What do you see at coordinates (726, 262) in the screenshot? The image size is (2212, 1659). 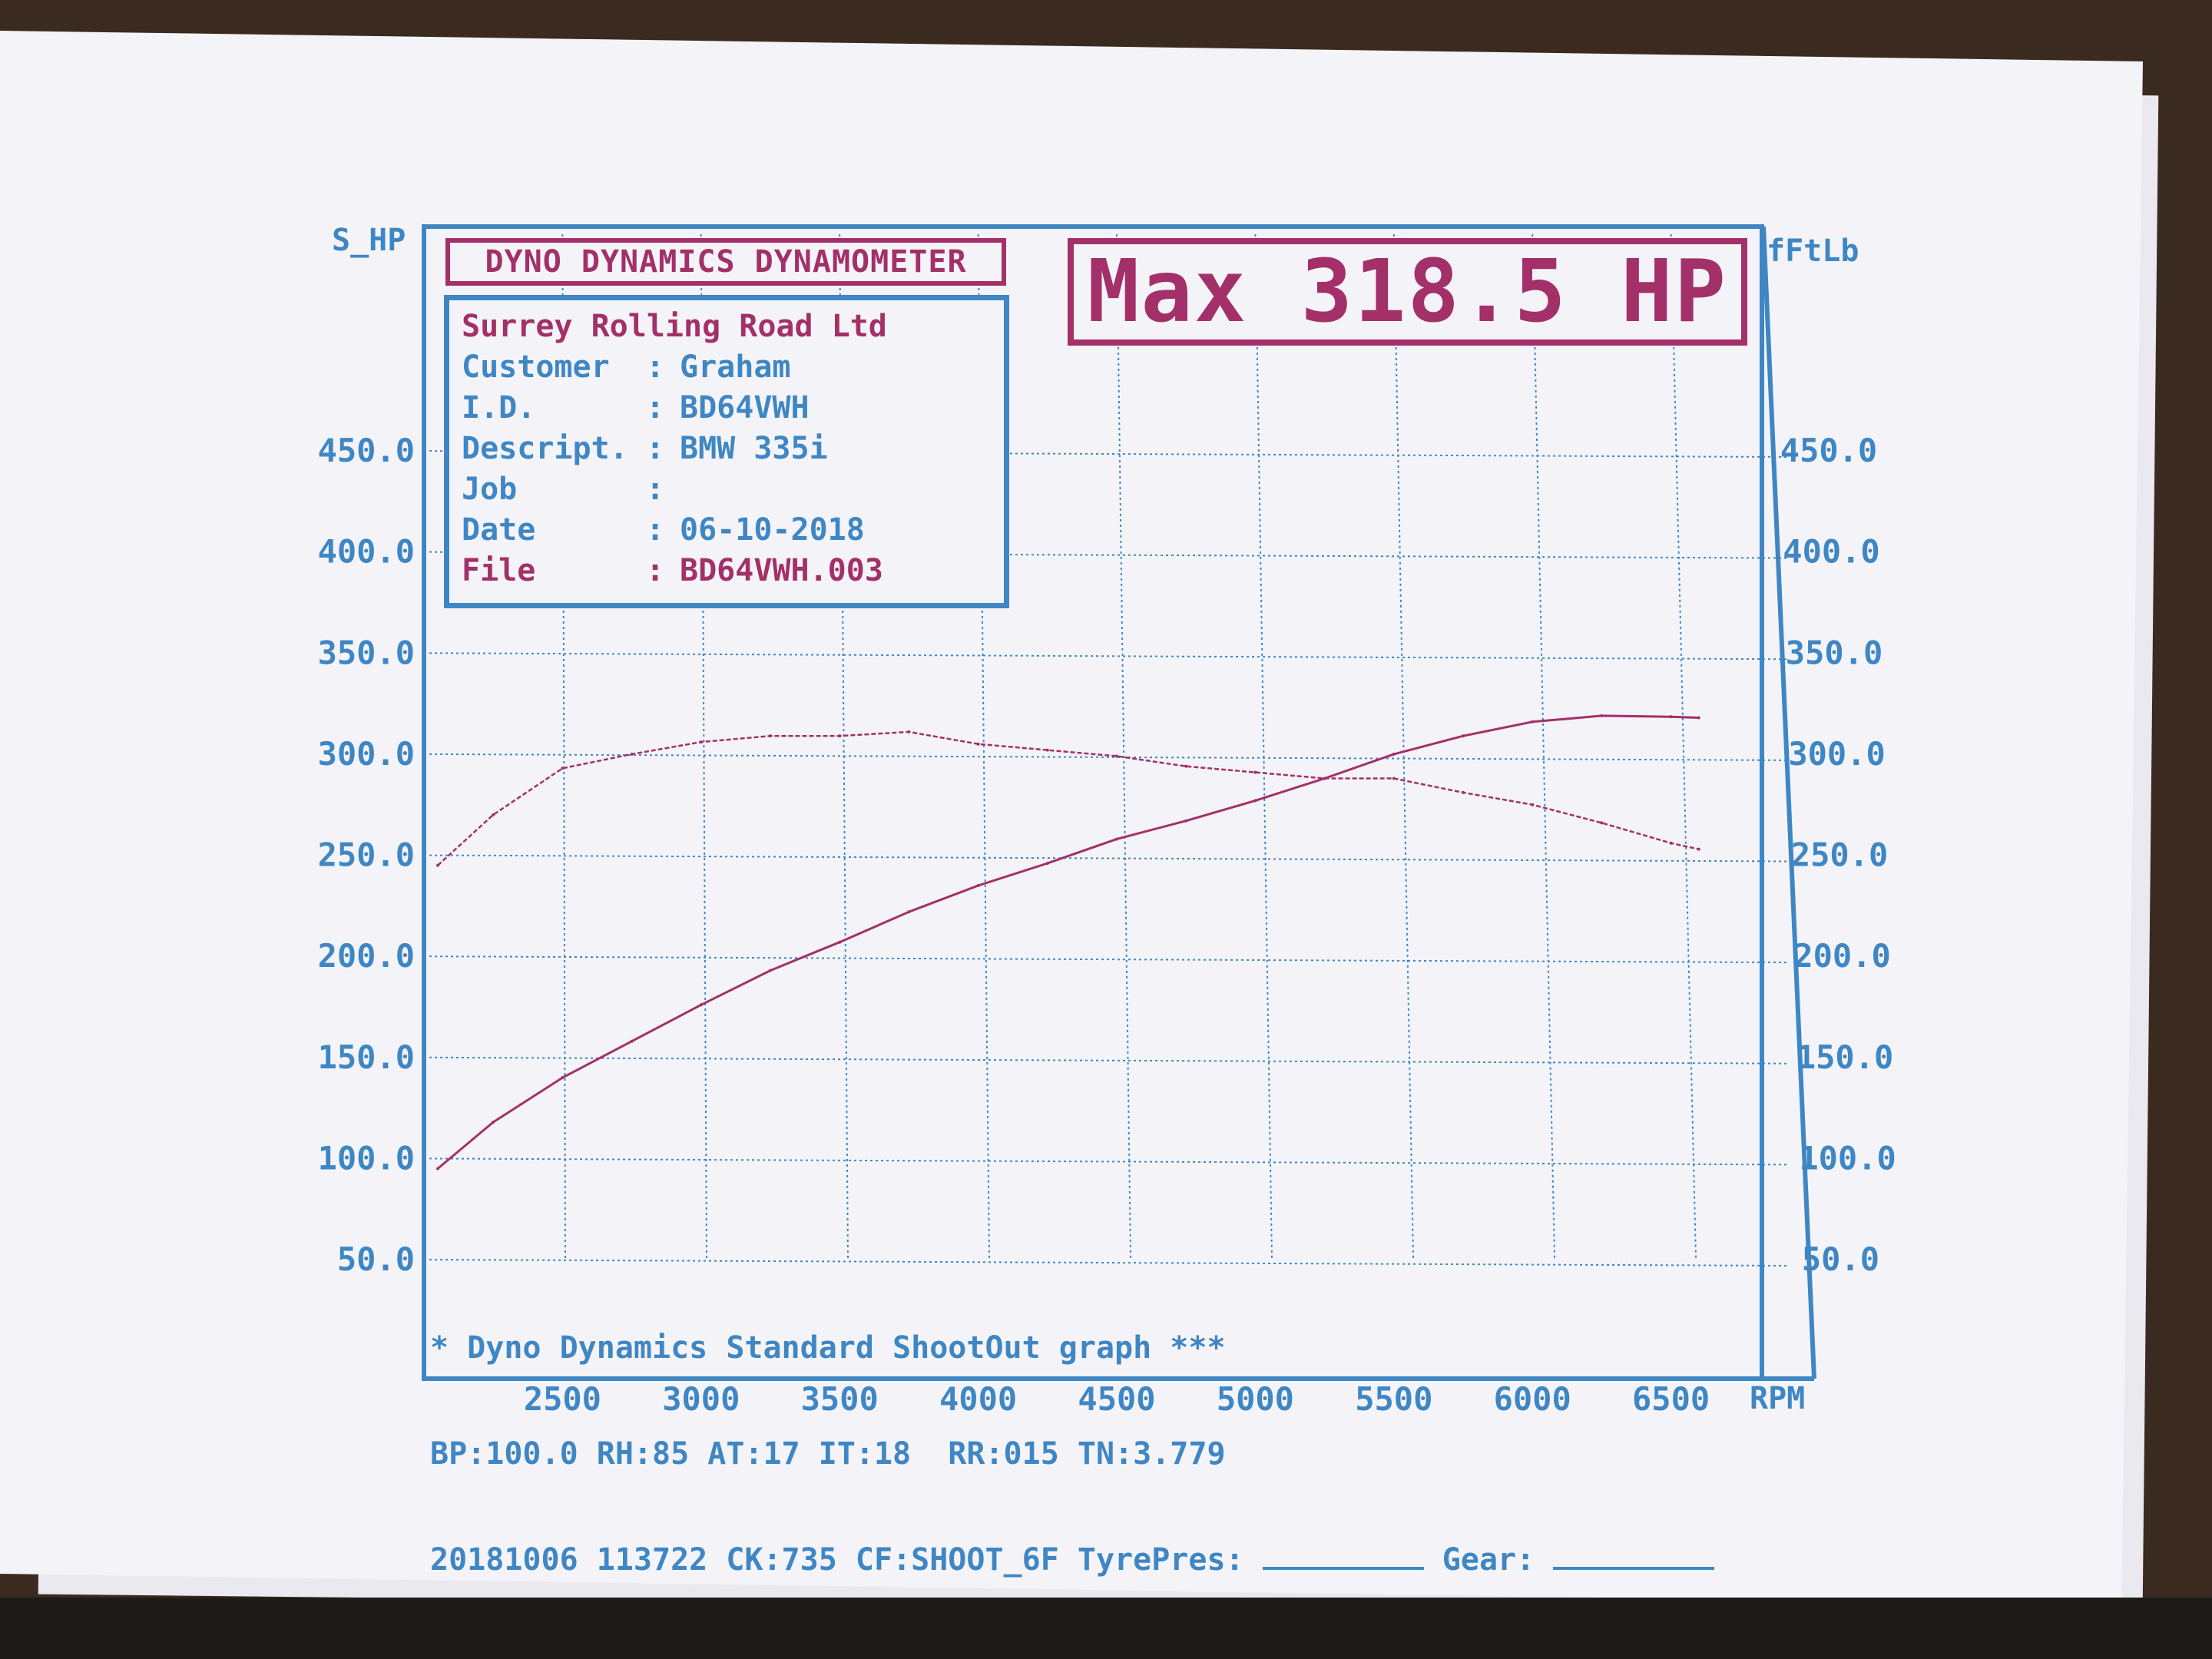 I see `dyno-title: DYNO DYNAMICS DYNAMOMETER` at bounding box center [726, 262].